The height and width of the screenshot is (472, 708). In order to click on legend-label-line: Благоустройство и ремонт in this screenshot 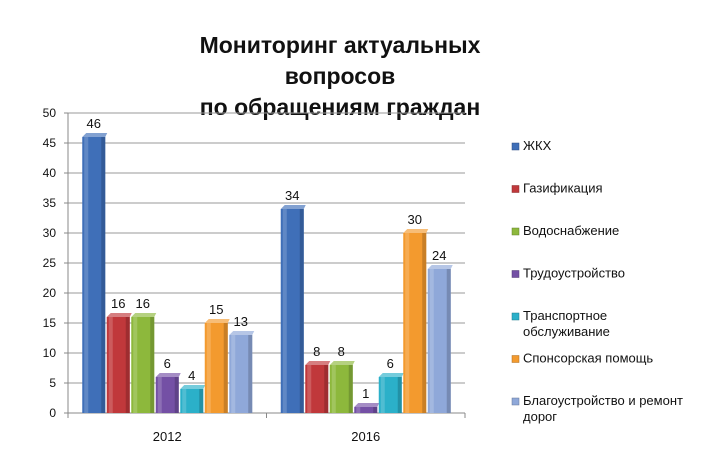, I will do `click(603, 400)`.